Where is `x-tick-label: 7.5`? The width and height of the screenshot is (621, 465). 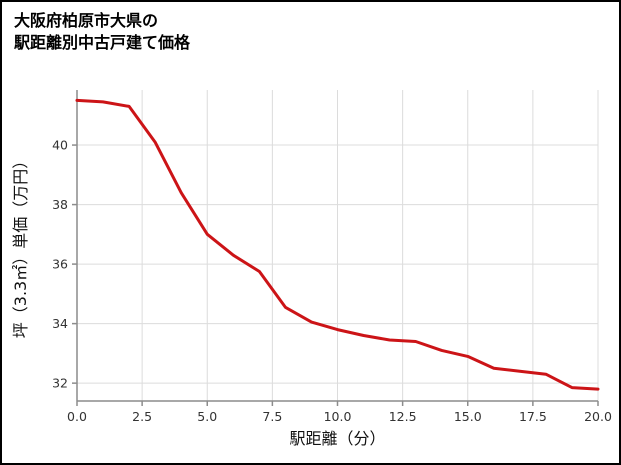
x-tick-label: 7.5 is located at coordinates (272, 416).